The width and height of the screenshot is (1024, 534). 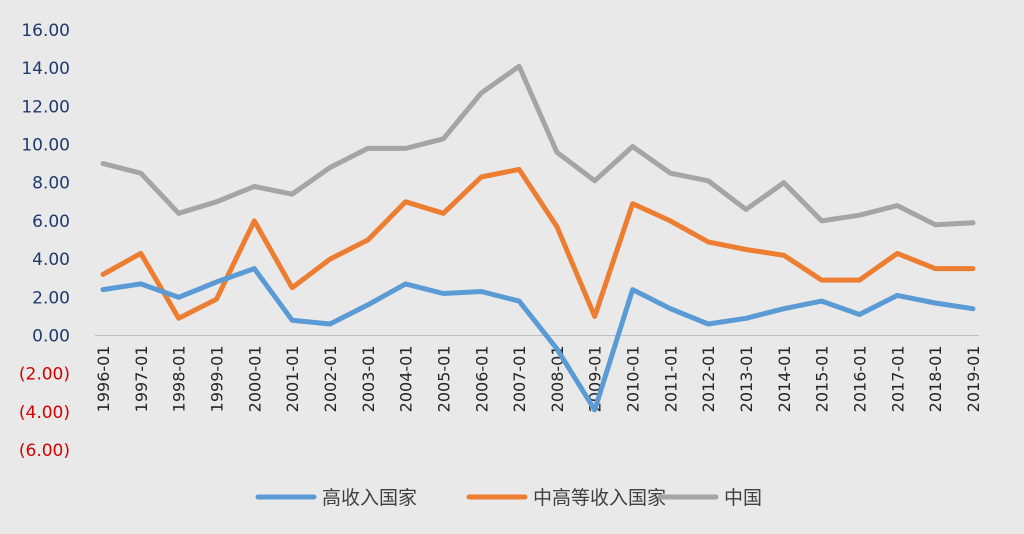 What do you see at coordinates (45, 107) in the screenshot?
I see `y-tick-label: 12.00` at bounding box center [45, 107].